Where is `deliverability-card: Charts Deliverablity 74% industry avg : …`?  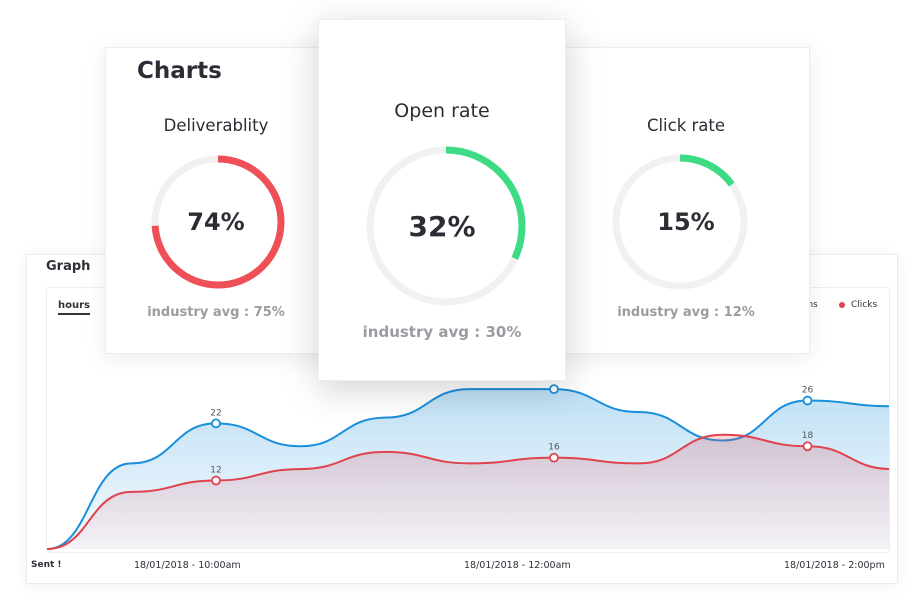
deliverability-card: Charts Deliverablity 74% industry avg : … is located at coordinates (216, 200).